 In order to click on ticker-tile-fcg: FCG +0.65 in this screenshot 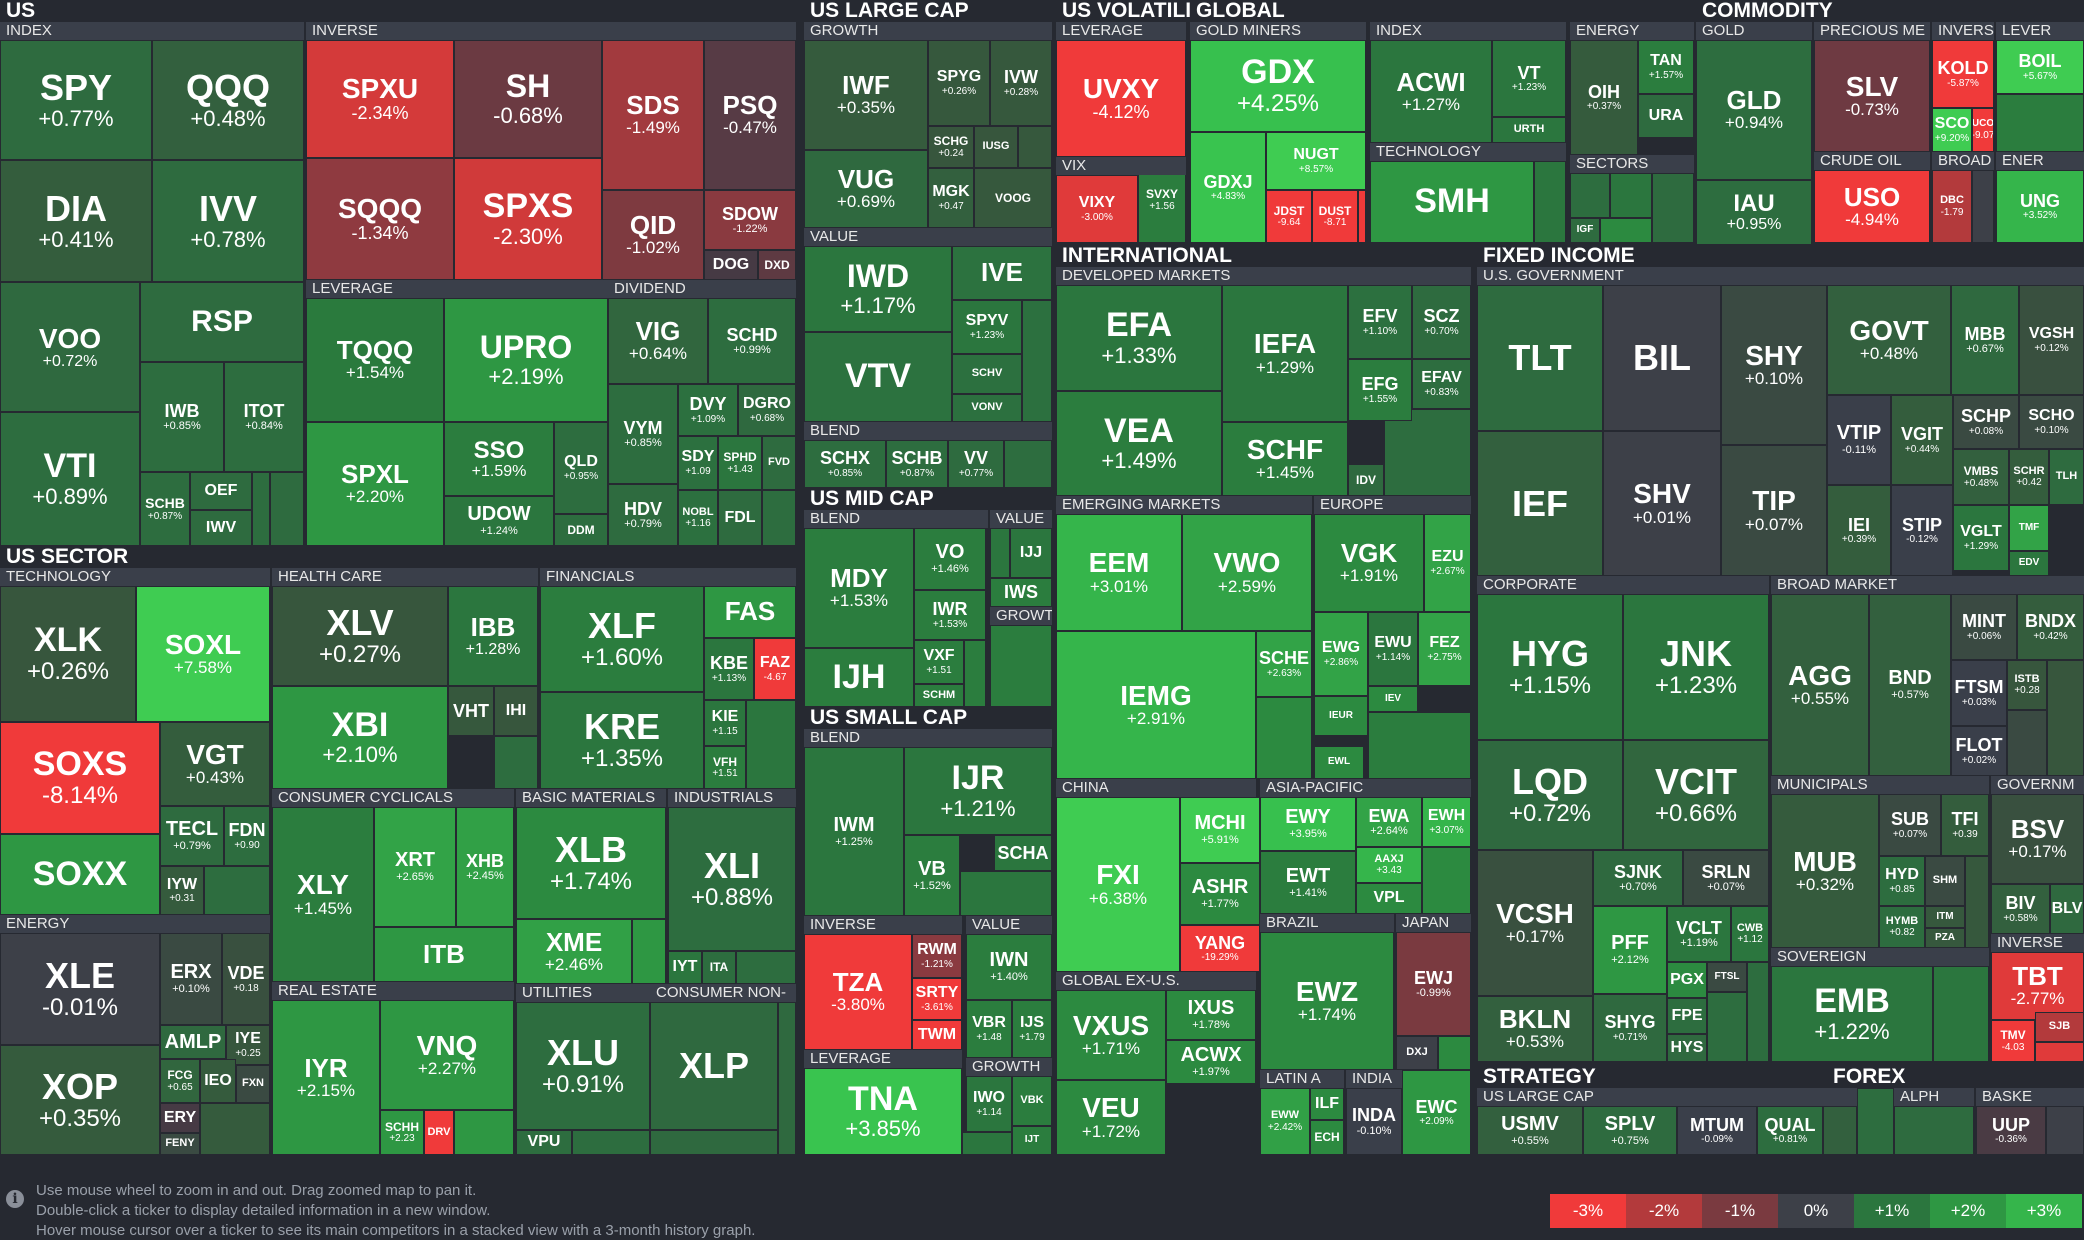, I will do `click(180, 1081)`.